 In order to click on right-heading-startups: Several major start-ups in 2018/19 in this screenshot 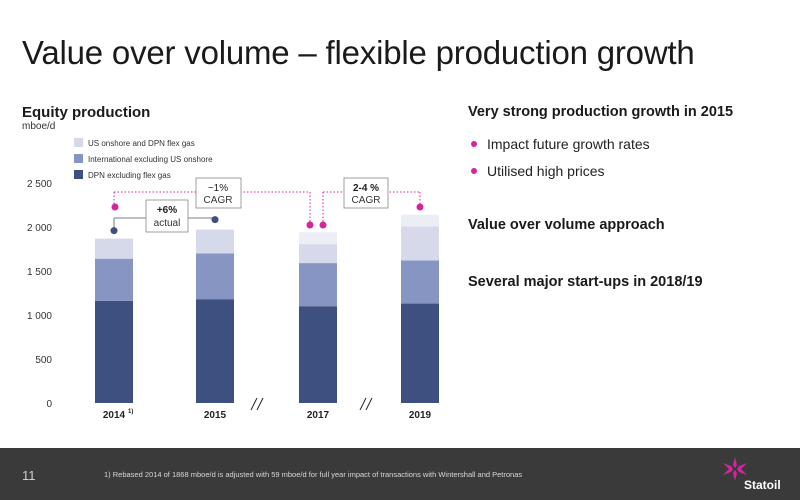, I will do `click(585, 282)`.